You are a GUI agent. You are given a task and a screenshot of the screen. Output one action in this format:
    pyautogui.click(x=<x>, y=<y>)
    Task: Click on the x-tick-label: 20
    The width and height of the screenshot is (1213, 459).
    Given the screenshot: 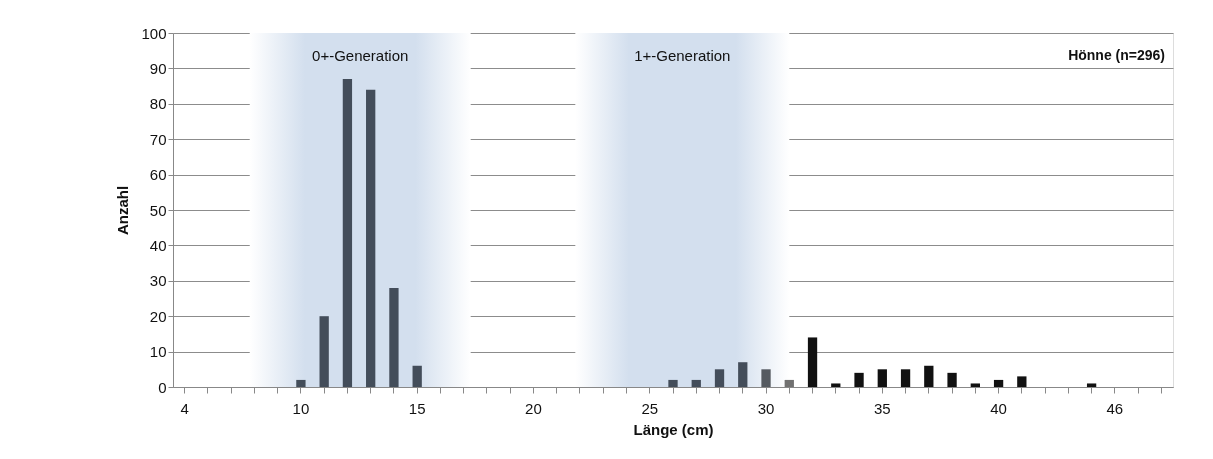 What is the action you would take?
    pyautogui.click(x=533, y=408)
    